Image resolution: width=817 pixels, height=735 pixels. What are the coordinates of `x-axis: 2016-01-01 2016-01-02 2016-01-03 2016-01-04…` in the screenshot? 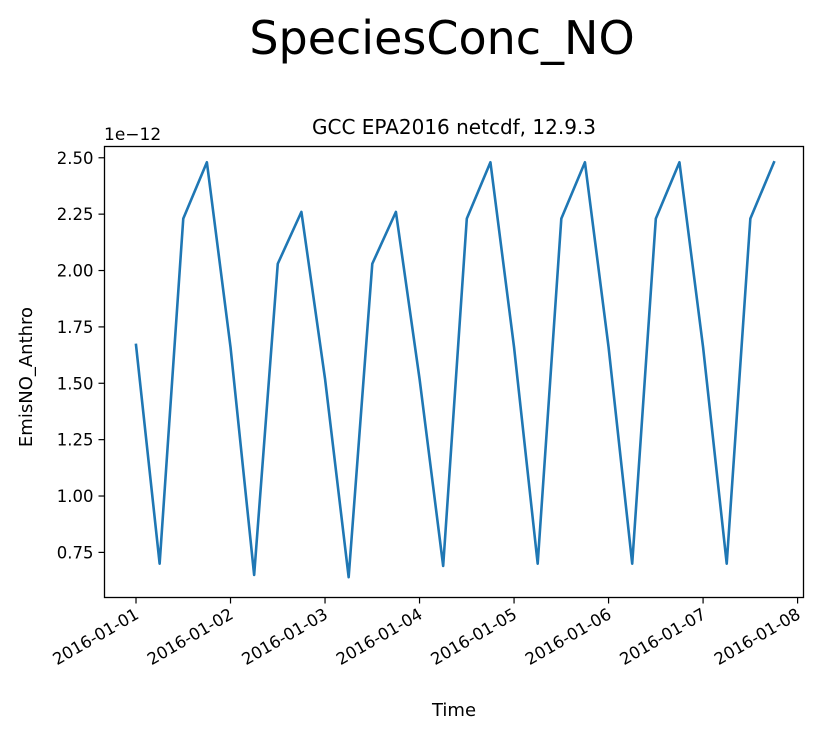 It's located at (426, 633).